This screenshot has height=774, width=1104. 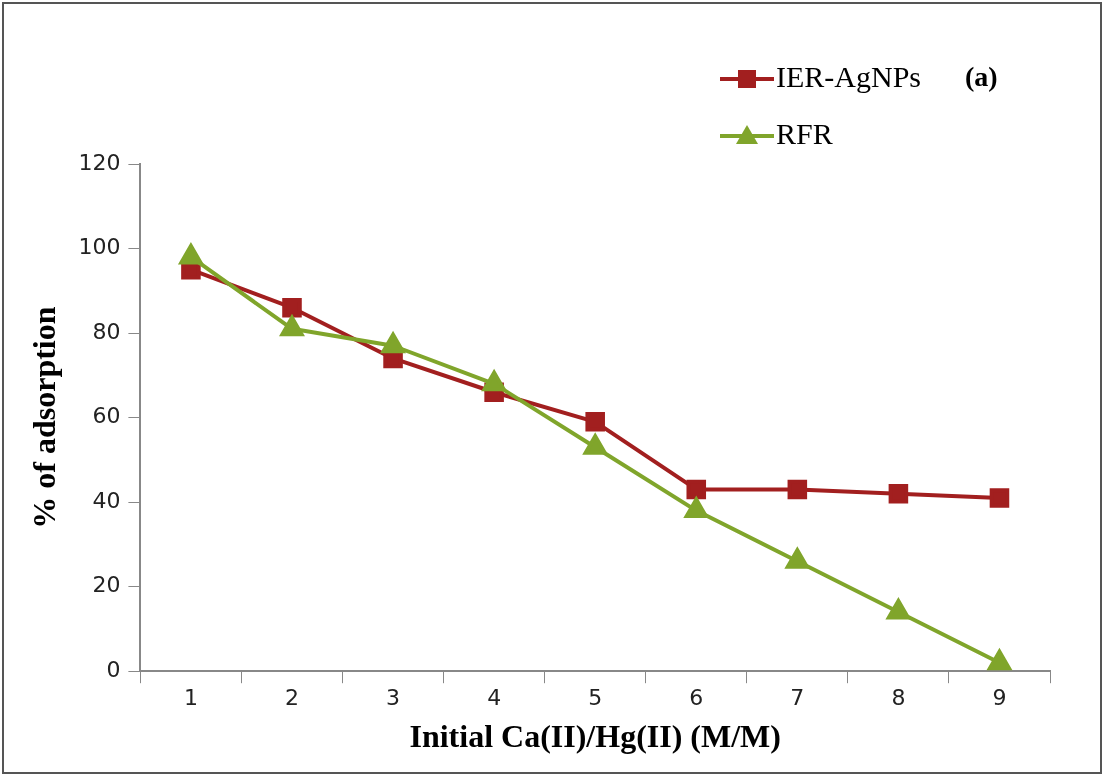 I want to click on y-tick-label: 100, so click(x=99, y=247).